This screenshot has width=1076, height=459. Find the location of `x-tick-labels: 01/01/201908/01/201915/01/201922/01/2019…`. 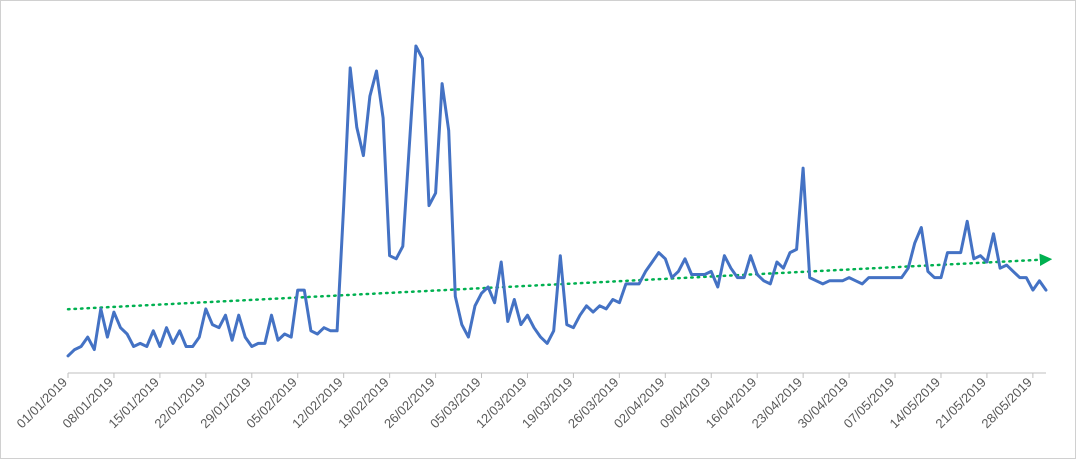

x-tick-labels: 01/01/201908/01/201915/01/201922/01/2019… is located at coordinates (523, 403).